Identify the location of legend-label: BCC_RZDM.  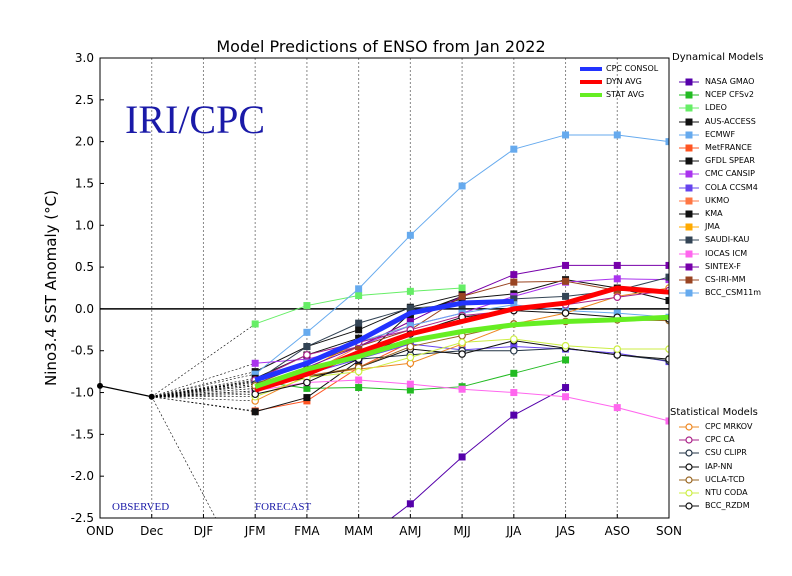
(727, 506).